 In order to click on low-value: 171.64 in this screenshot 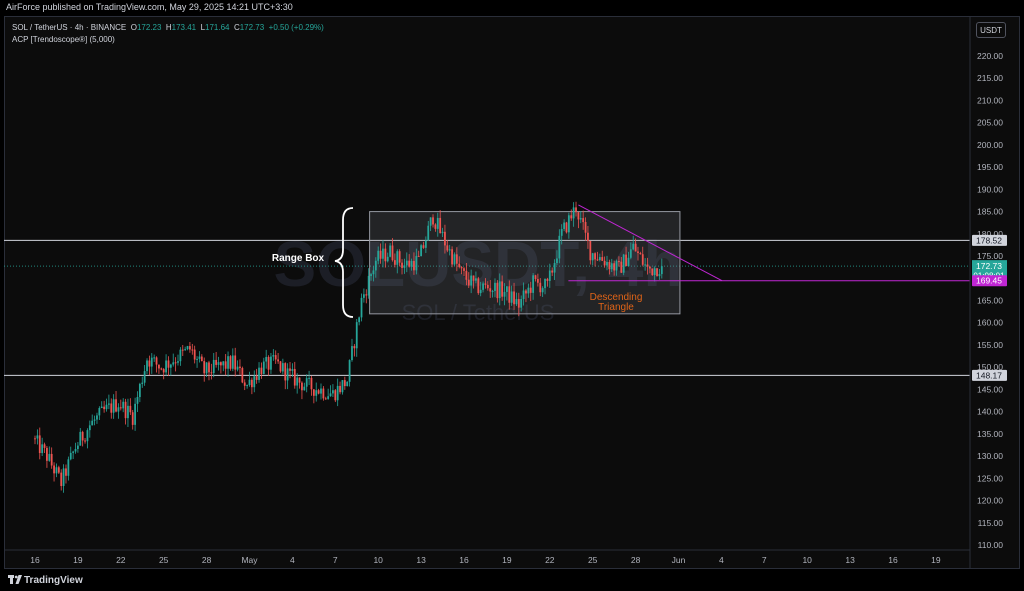, I will do `click(217, 27)`.